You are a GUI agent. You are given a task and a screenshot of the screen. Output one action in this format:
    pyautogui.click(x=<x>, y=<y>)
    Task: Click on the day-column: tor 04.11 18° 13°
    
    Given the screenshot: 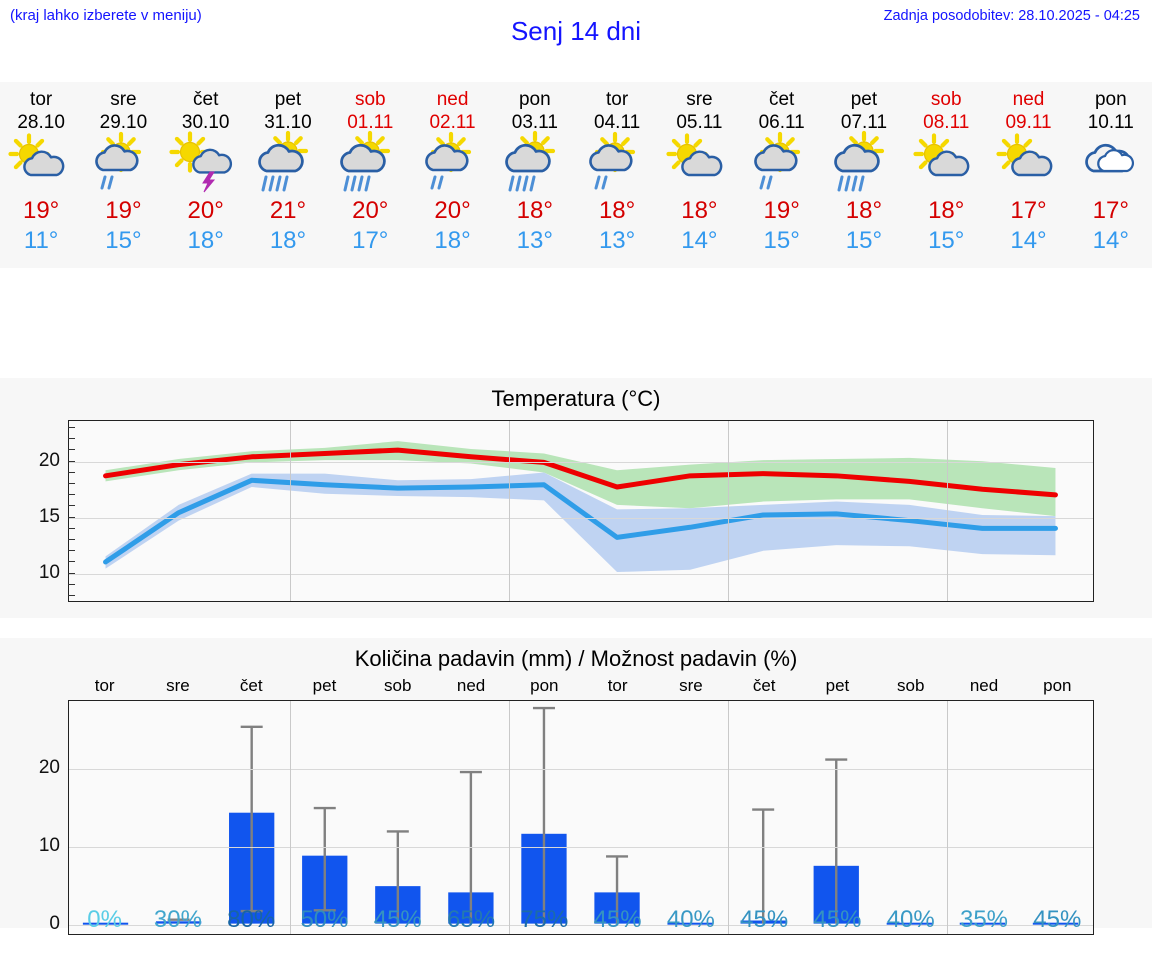 What is the action you would take?
    pyautogui.click(x=617, y=175)
    